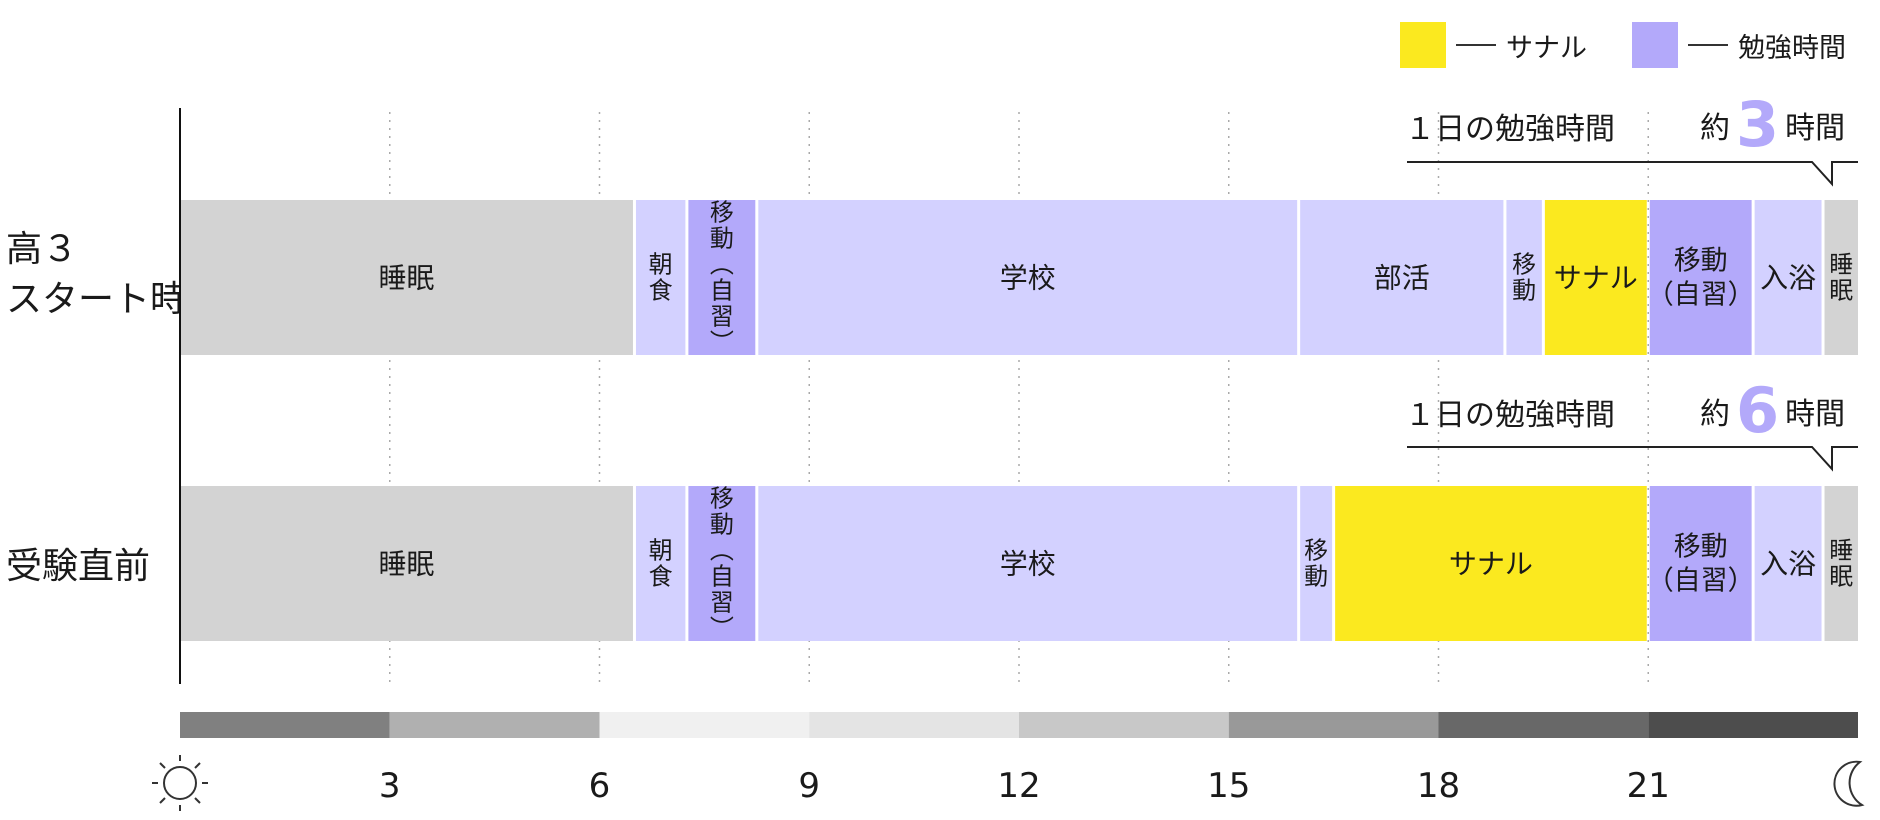 This screenshot has width=1880, height=820. I want to click on row-label-line: 受験直前, so click(78, 566).